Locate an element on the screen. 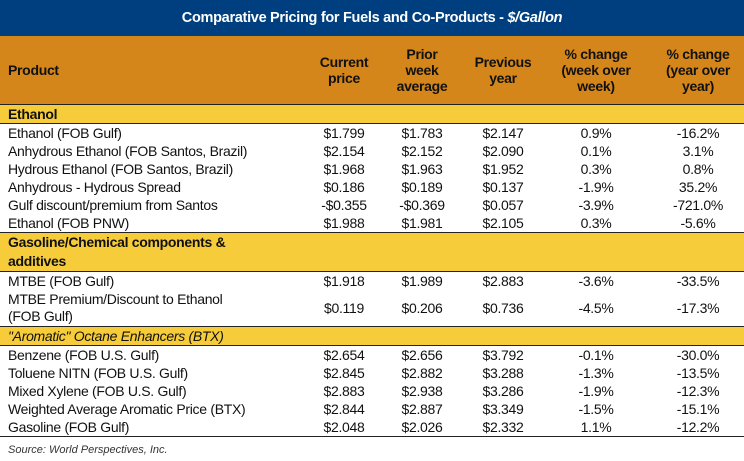  section-header: Ethanol is located at coordinates (372, 114).